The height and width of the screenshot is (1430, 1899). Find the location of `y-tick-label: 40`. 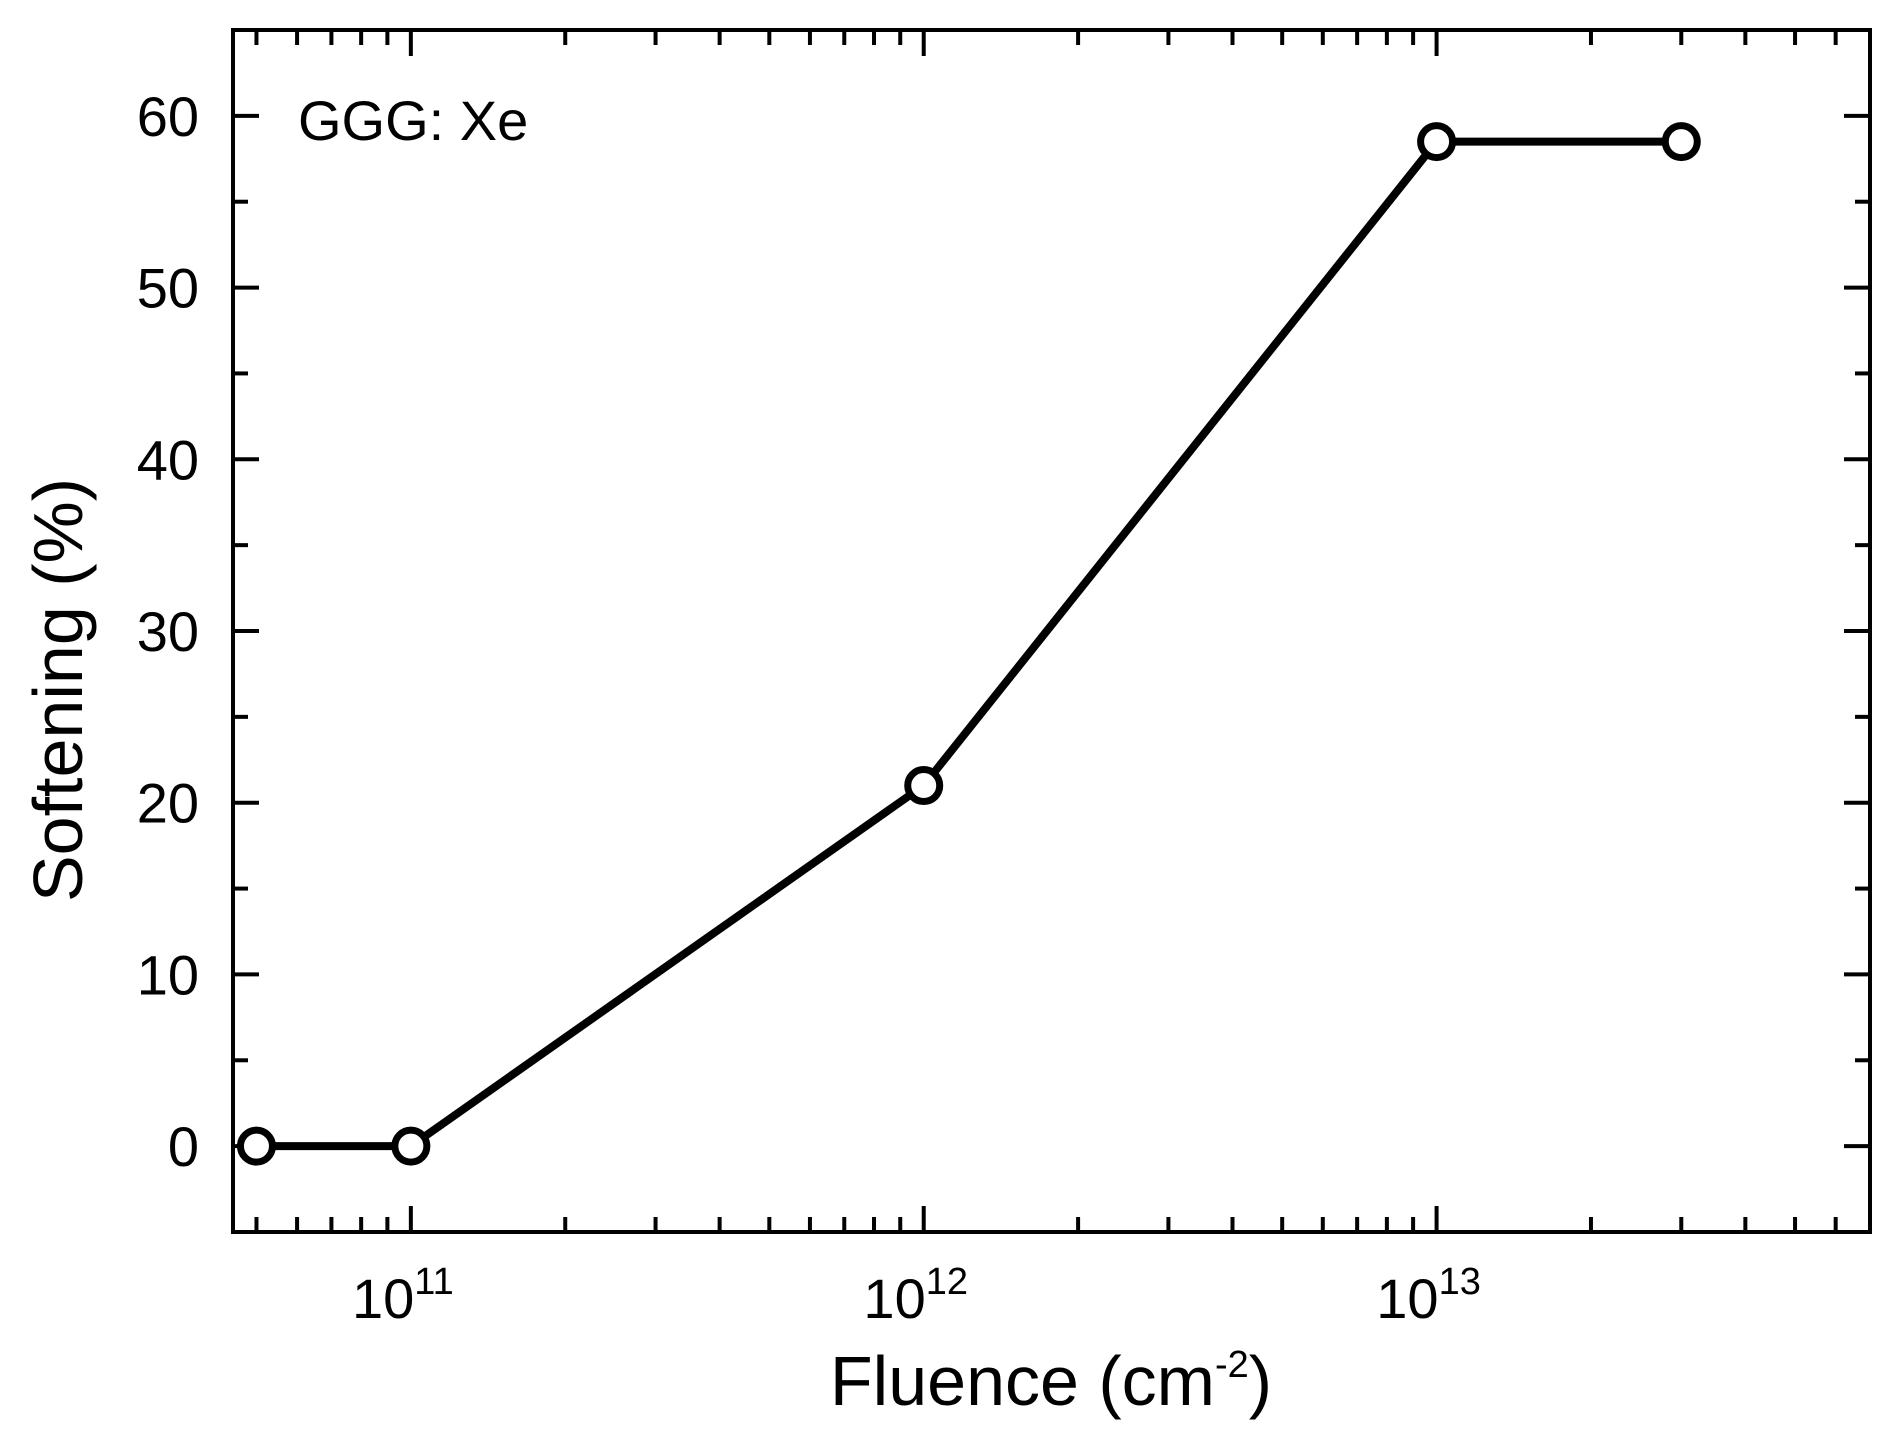

y-tick-label: 40 is located at coordinates (168, 459).